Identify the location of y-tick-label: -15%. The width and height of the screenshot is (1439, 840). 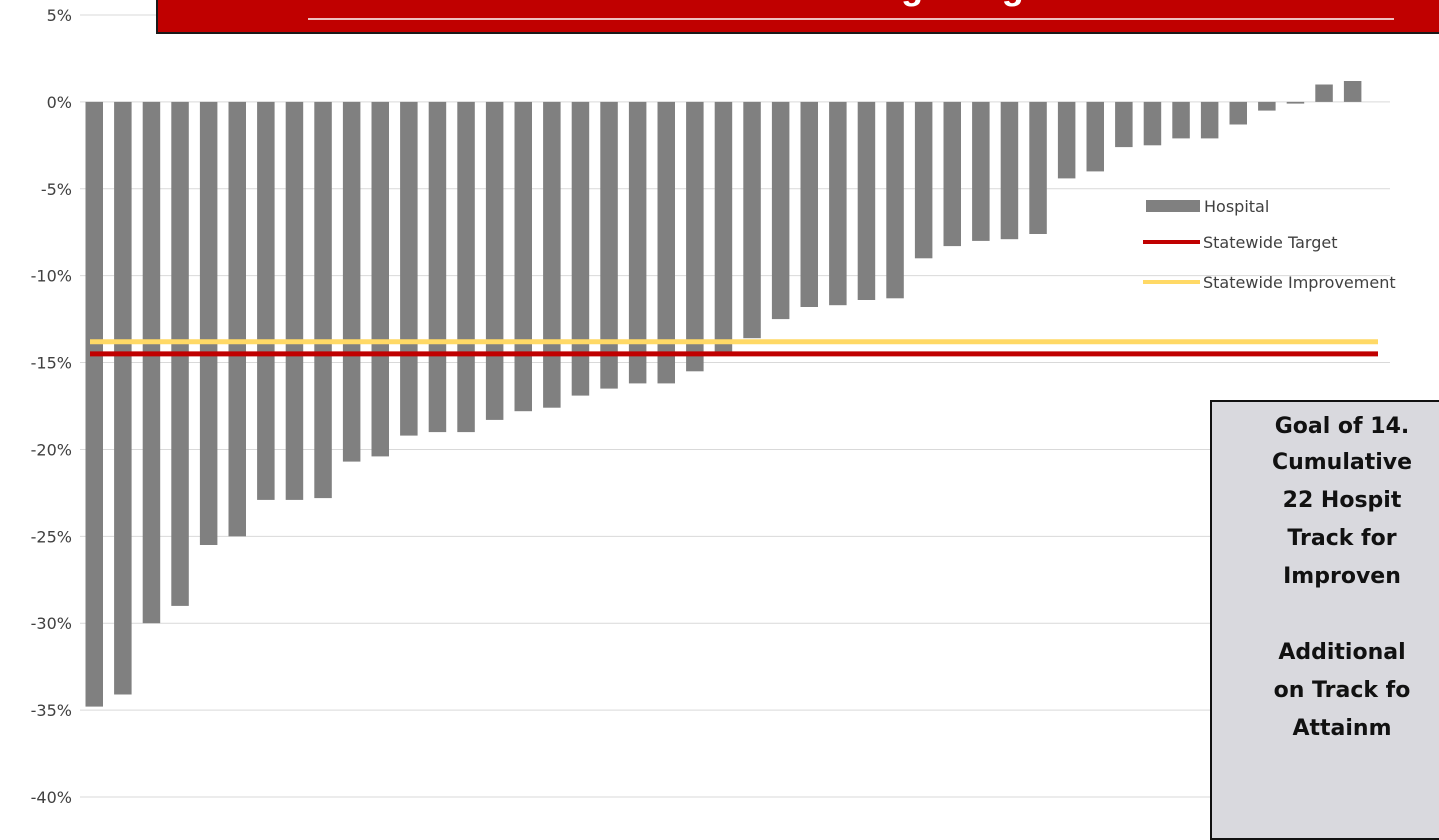
(51, 363).